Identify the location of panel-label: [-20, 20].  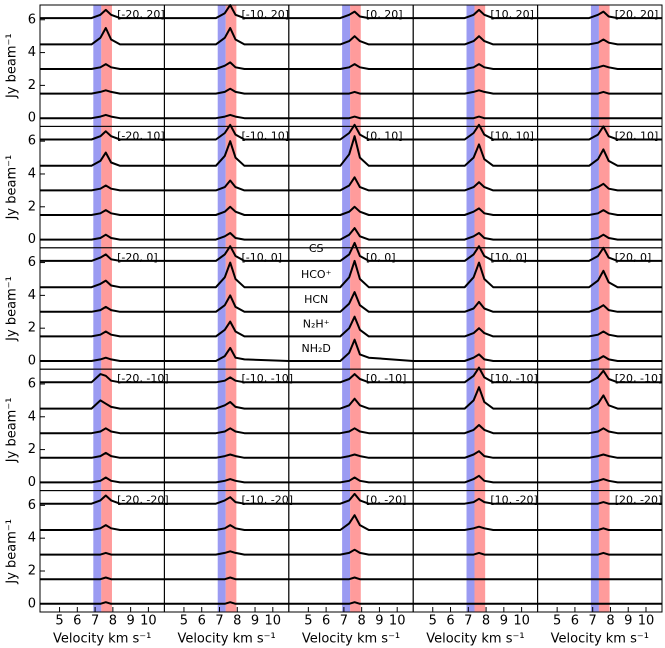
(141, 14).